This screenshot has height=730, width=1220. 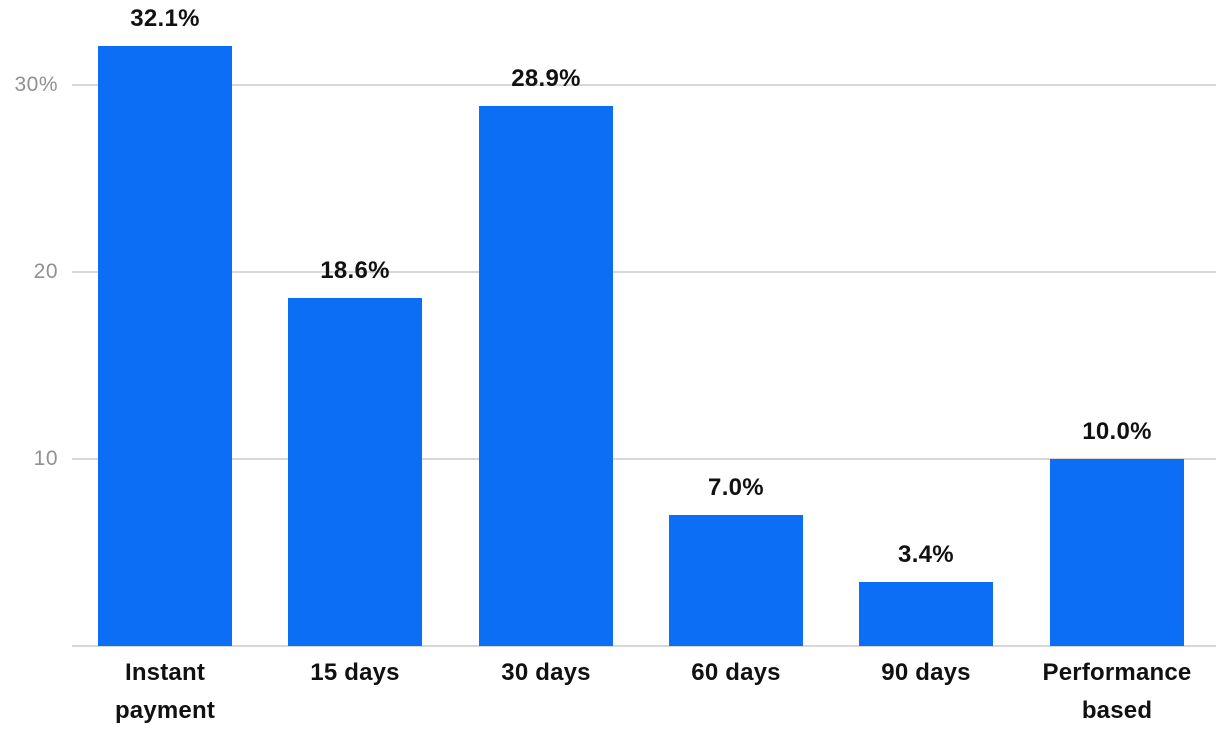 What do you see at coordinates (355, 270) in the screenshot?
I see `bar-value-label: 18.6%` at bounding box center [355, 270].